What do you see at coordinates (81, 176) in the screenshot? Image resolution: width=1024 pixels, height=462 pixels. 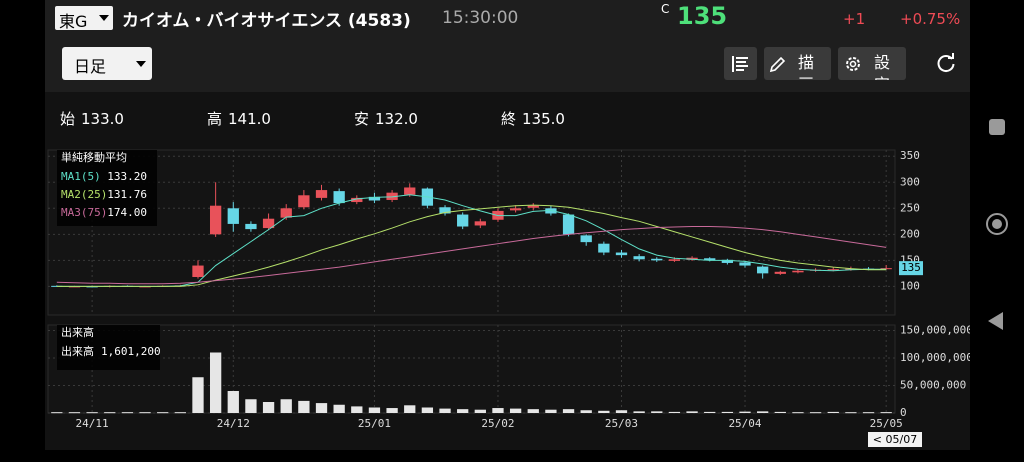 I see `legend-name: MA1(5)` at bounding box center [81, 176].